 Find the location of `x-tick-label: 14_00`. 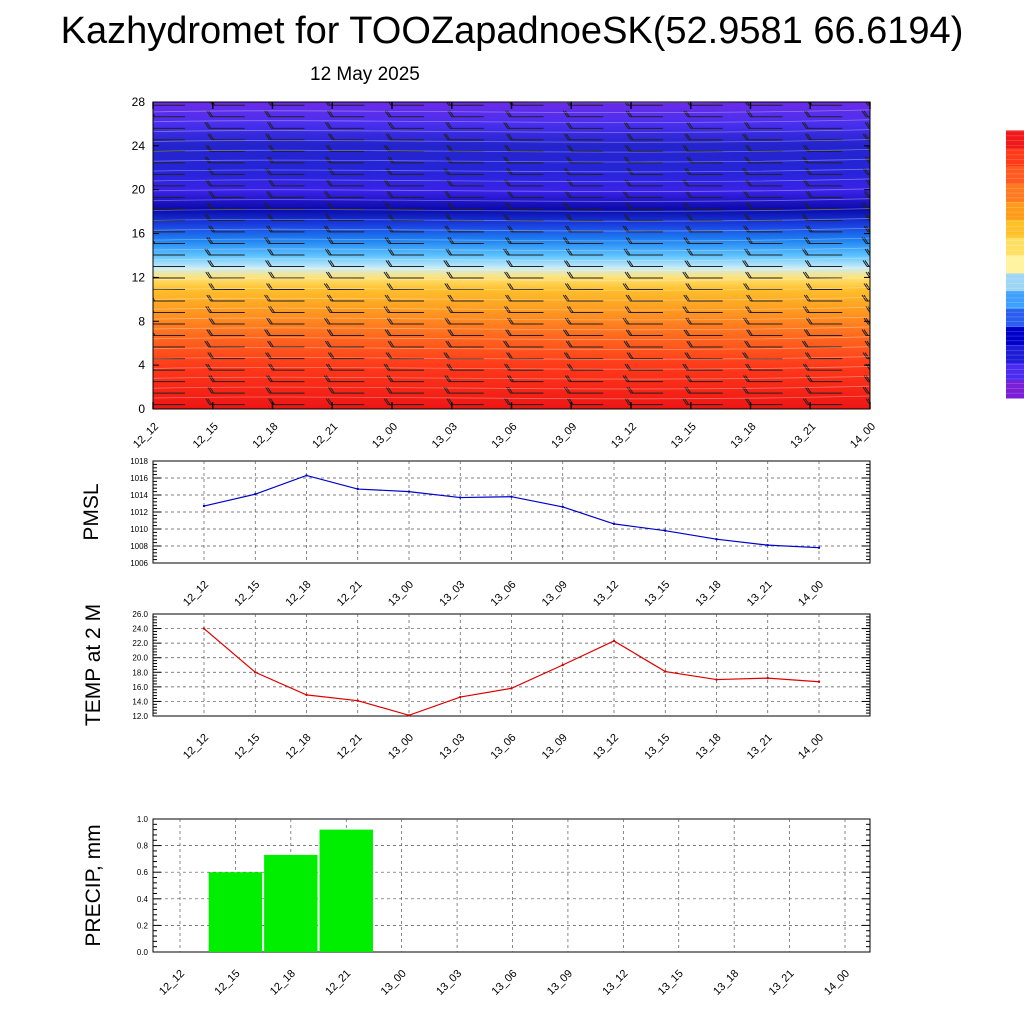

x-tick-label: 14_00 is located at coordinates (811, 747).